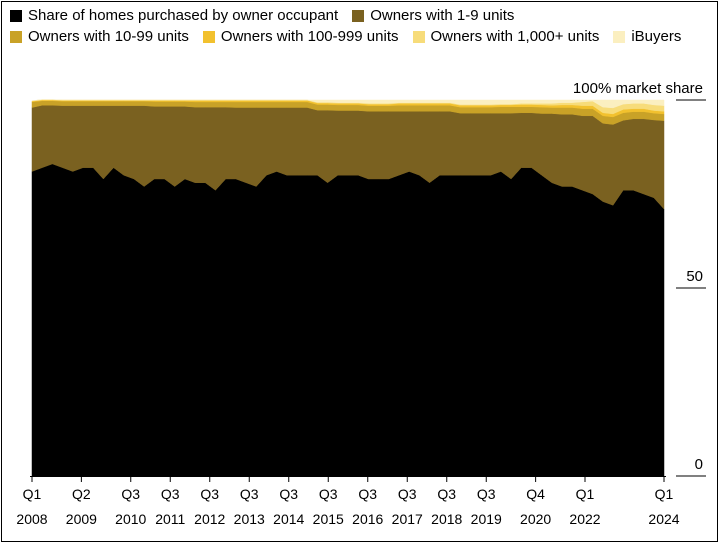 The image size is (721, 545). Describe the element at coordinates (31, 519) in the screenshot. I see `x-tick-year: 2008` at that location.